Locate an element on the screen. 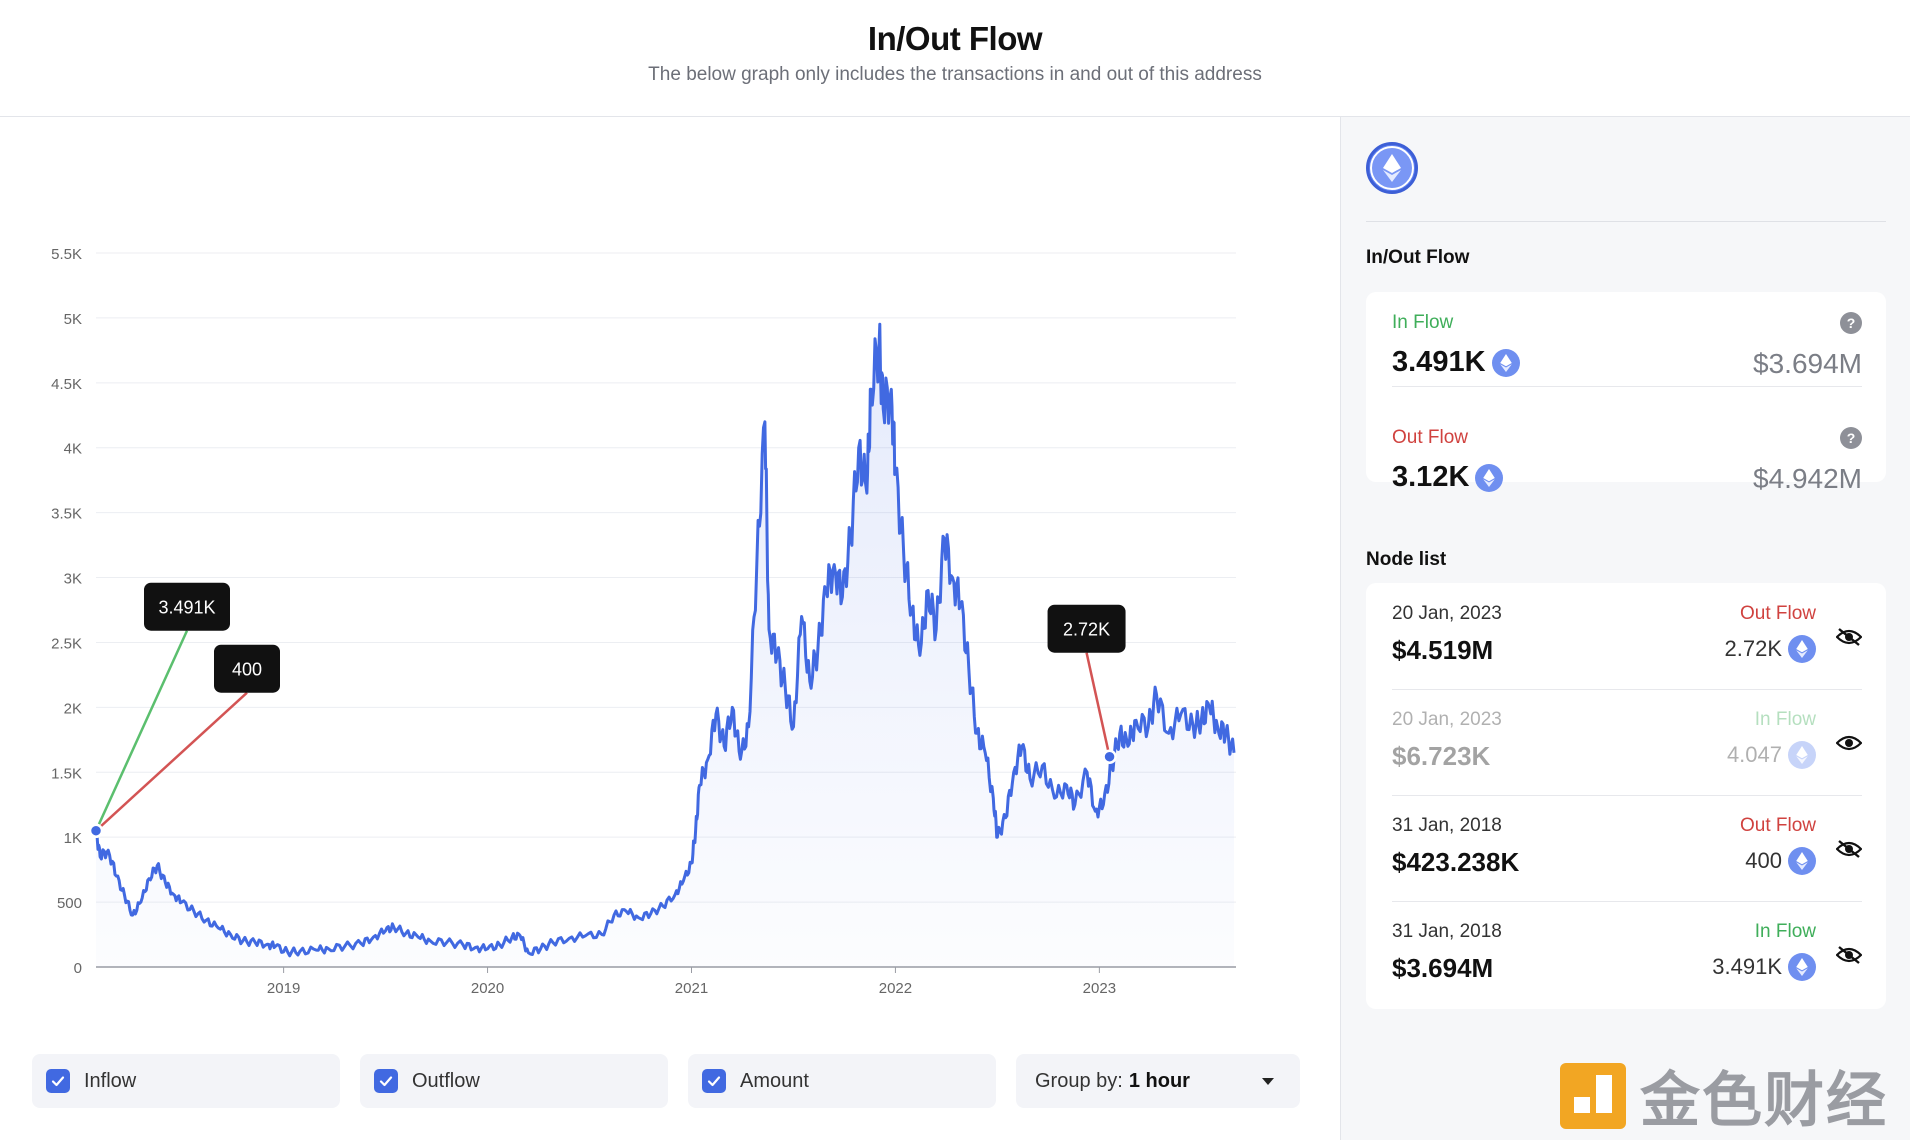 This screenshot has width=1910, height=1140. out-flow-amount: 3.12K is located at coordinates (1448, 477).